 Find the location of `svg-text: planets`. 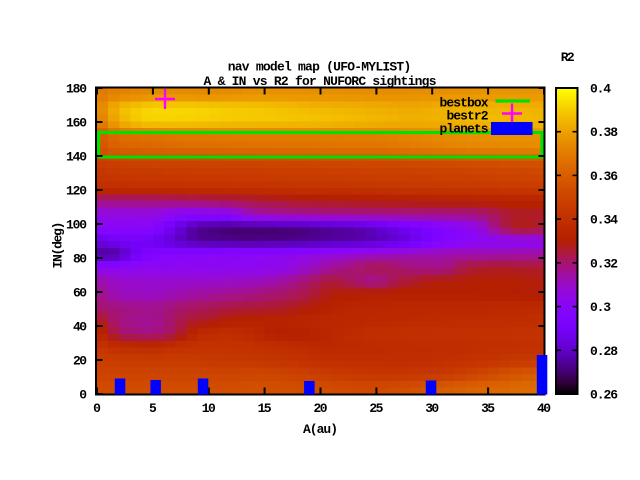

svg-text: planets is located at coordinates (464, 128).